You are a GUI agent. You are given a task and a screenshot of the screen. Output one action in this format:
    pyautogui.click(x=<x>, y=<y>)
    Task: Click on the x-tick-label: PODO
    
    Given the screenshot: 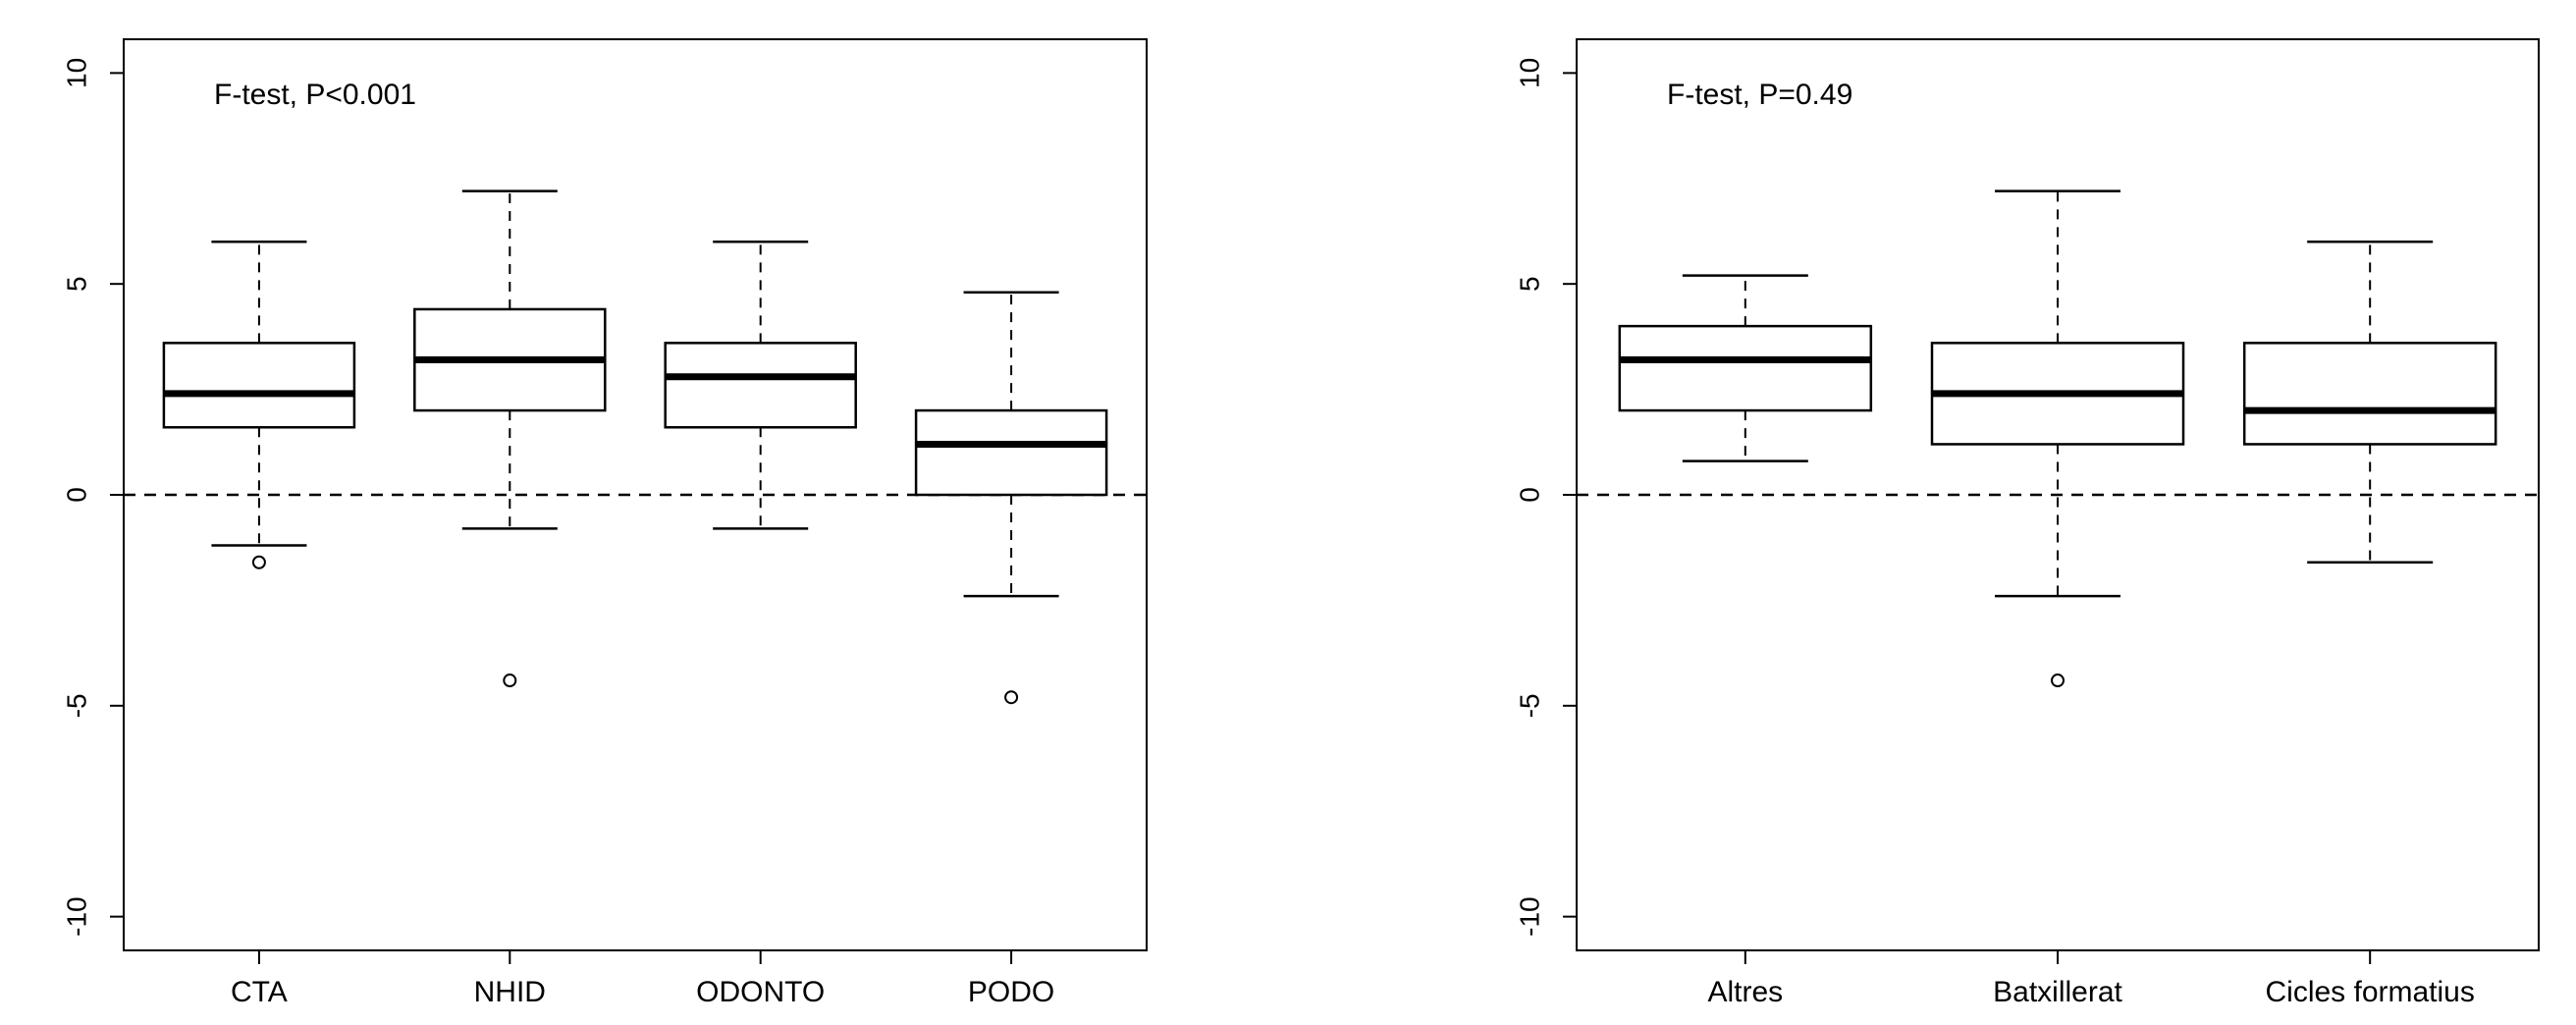 What is the action you would take?
    pyautogui.click(x=1011, y=992)
    